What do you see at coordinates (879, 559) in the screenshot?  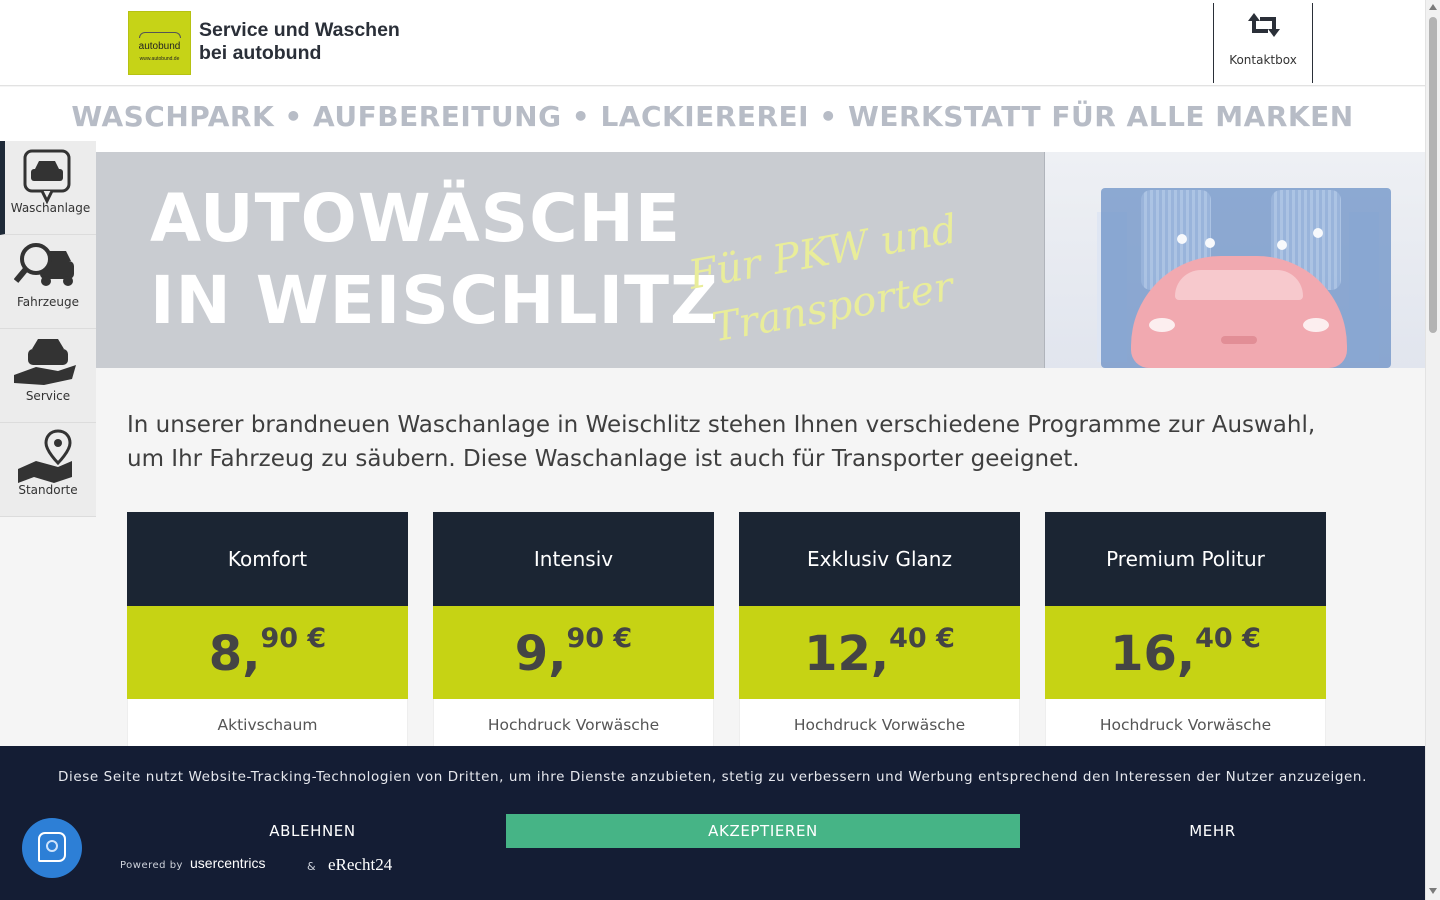 I see `program-name: Exklusiv Glanz` at bounding box center [879, 559].